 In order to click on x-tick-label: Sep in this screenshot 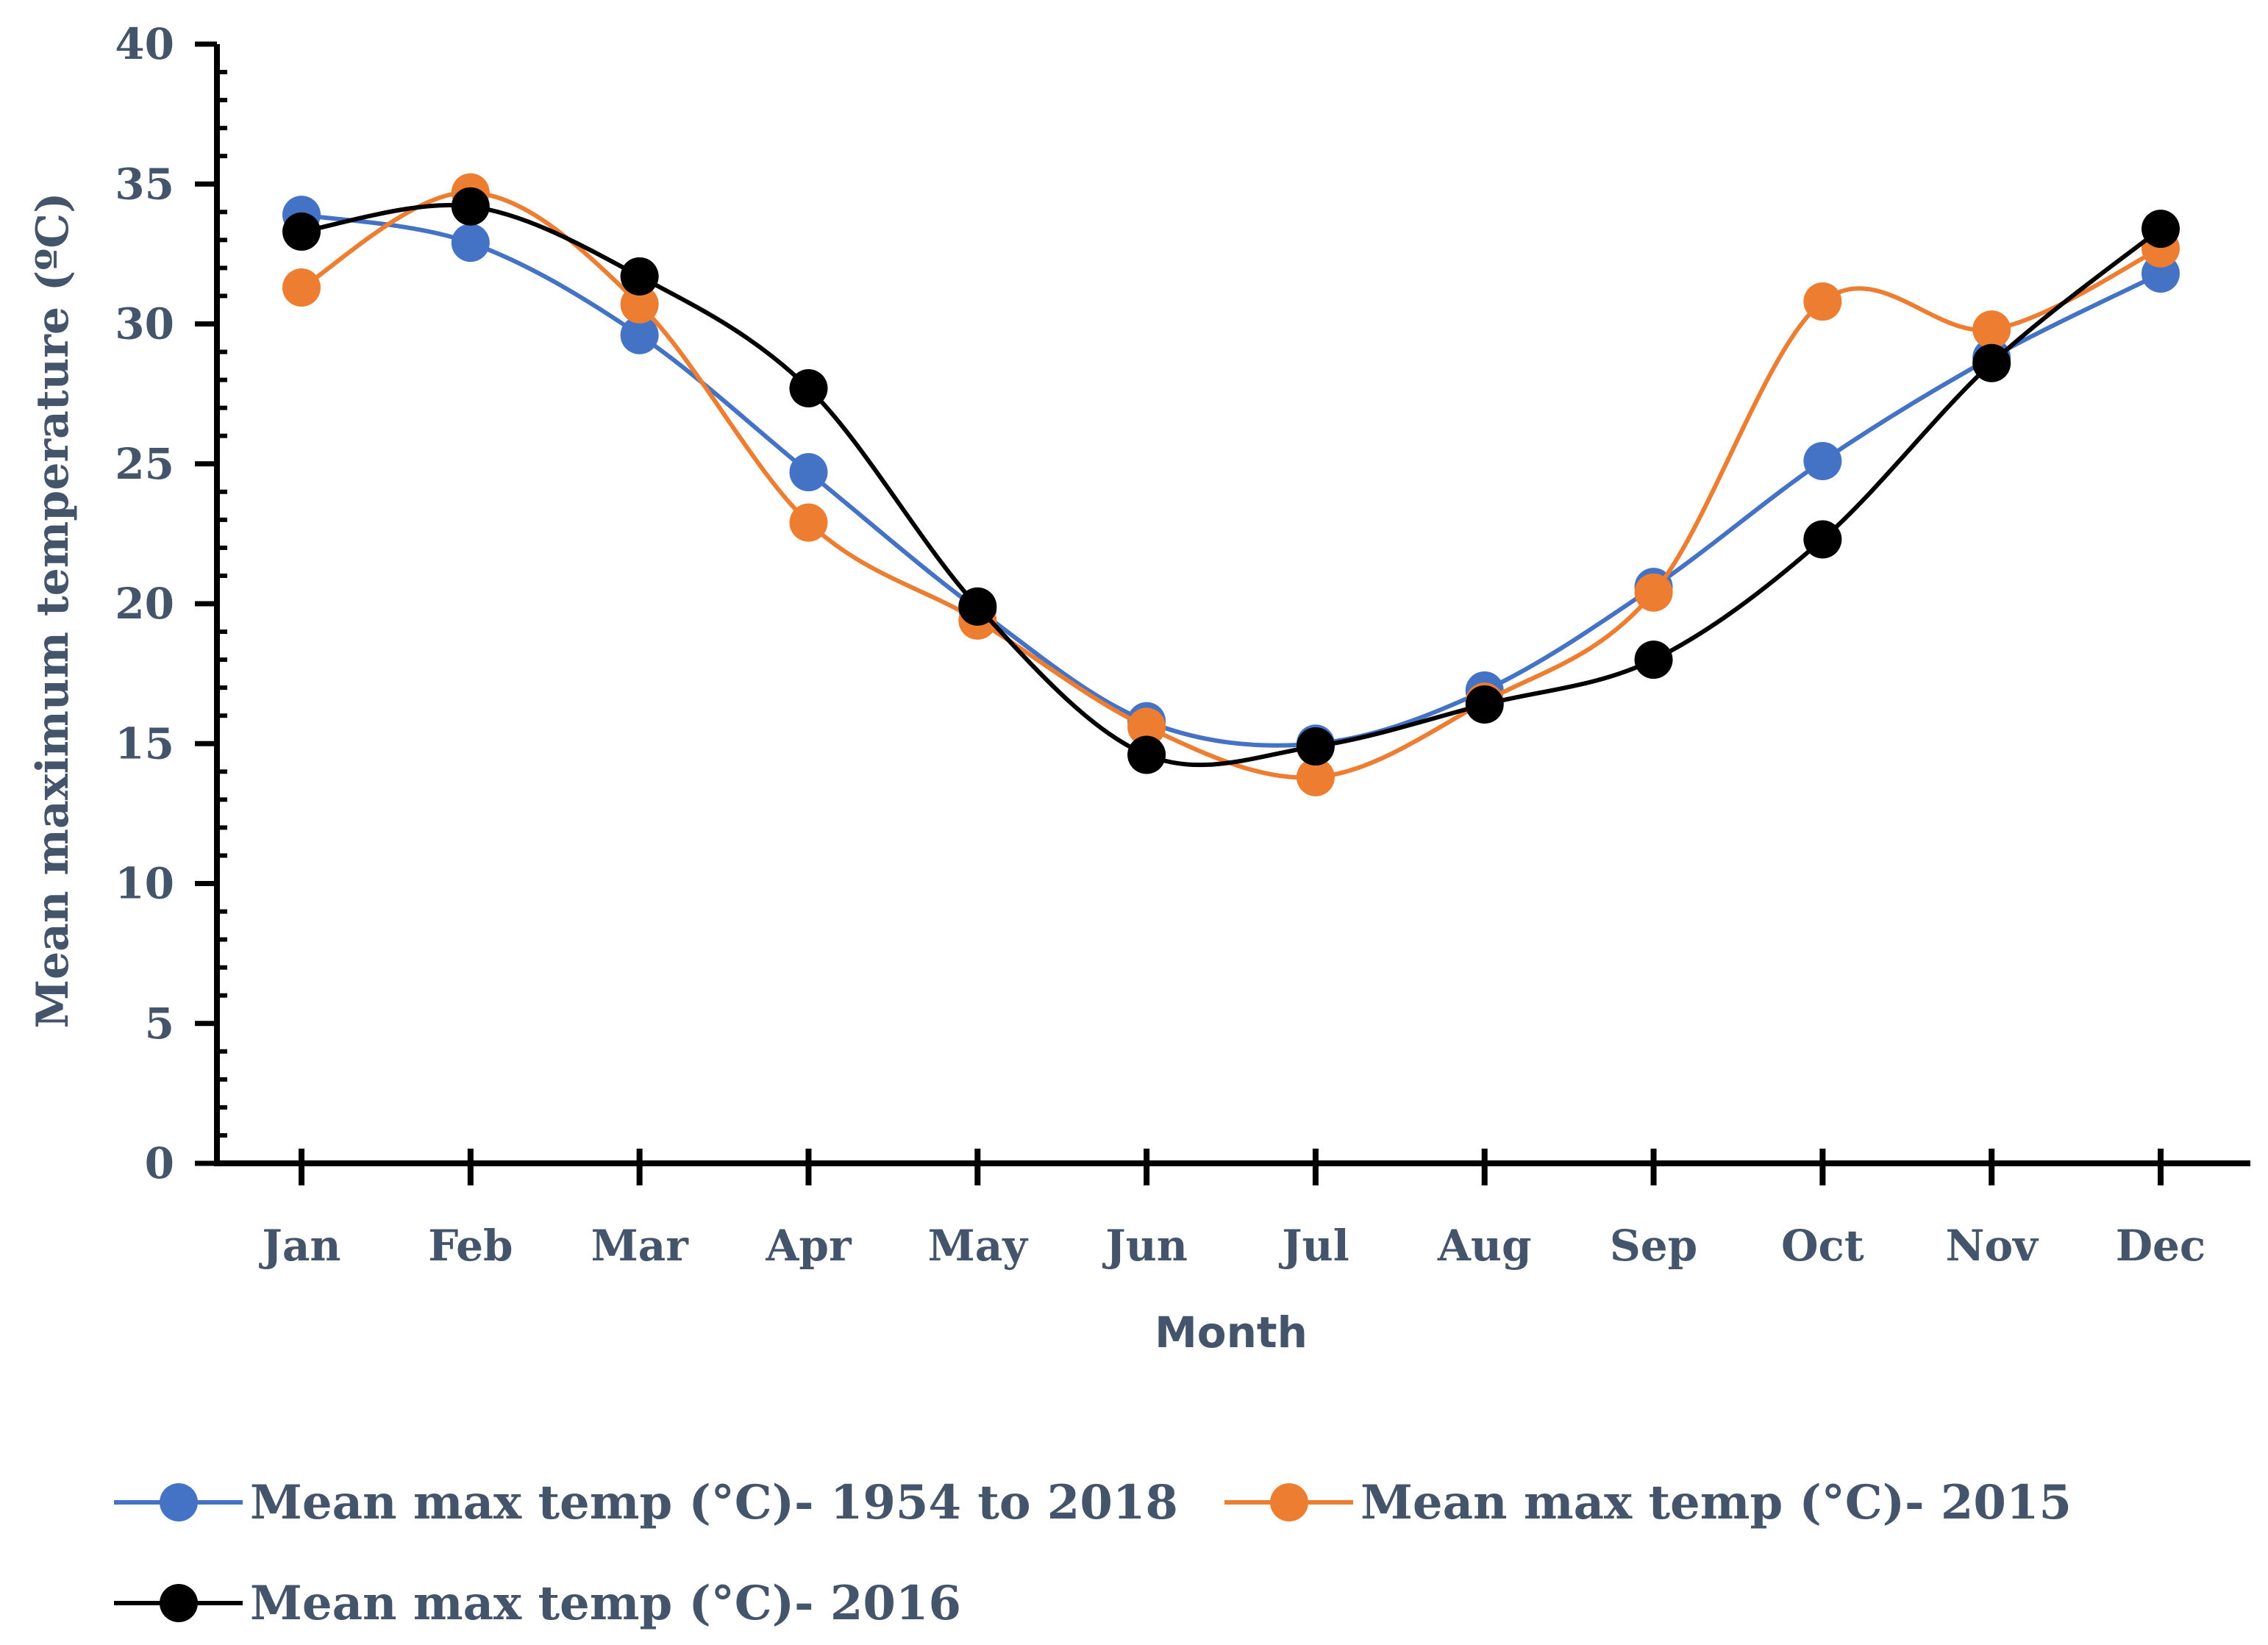, I will do `click(1653, 1246)`.